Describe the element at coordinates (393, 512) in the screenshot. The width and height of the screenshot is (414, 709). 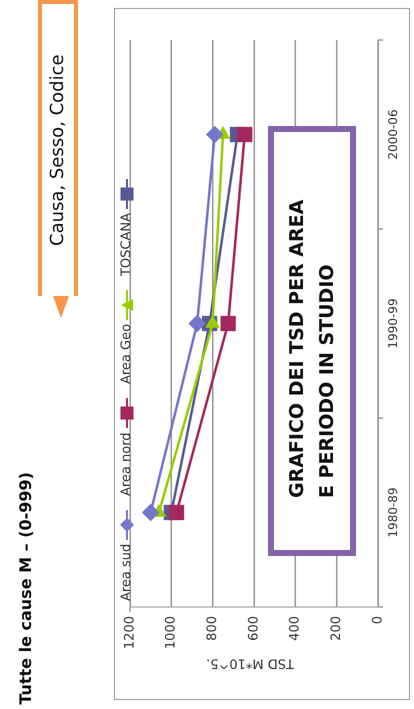
I see `y-tick-label: 1980-89` at that location.